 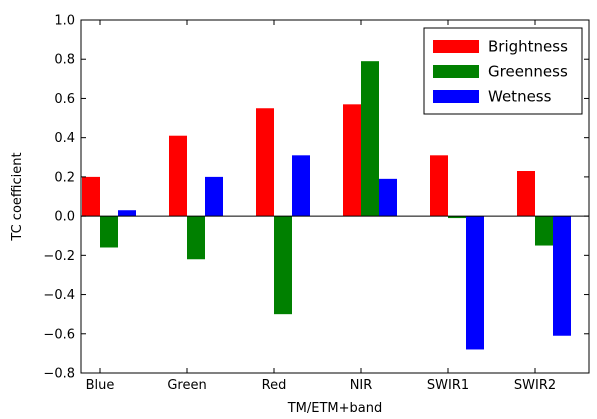 What do you see at coordinates (214, 196) in the screenshot?
I see `bar-wetness-green` at bounding box center [214, 196].